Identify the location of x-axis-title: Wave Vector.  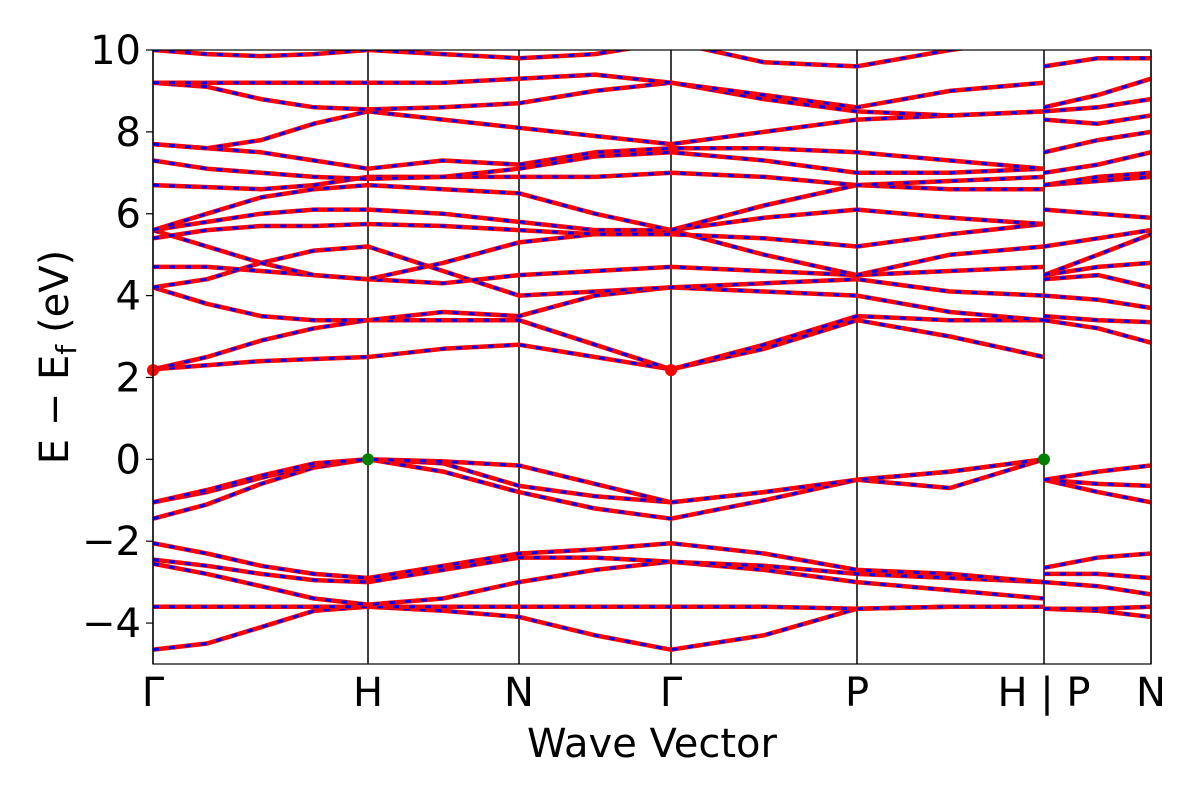
(652, 744).